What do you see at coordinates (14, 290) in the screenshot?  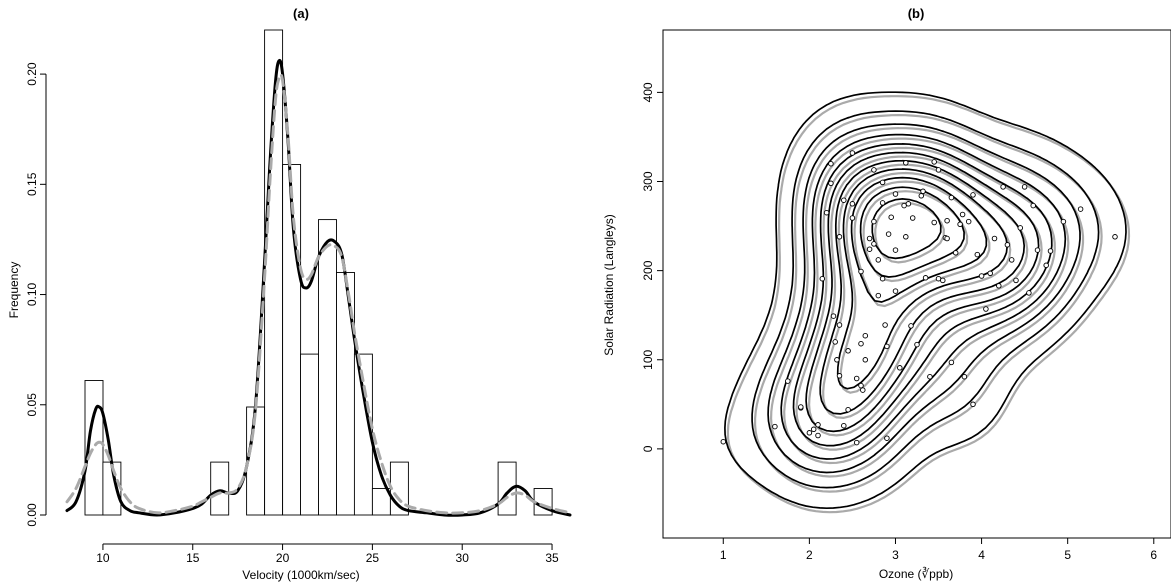 I see `panel-a-y-axis-label: Frequency` at bounding box center [14, 290].